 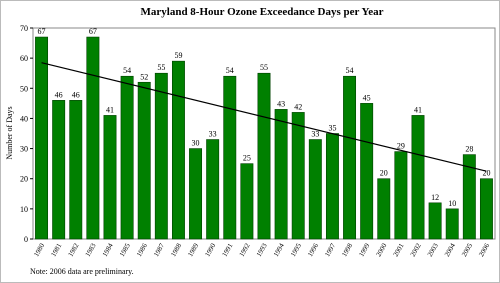 What do you see at coordinates (24, 179) in the screenshot?
I see `y-tick-label: 20` at bounding box center [24, 179].